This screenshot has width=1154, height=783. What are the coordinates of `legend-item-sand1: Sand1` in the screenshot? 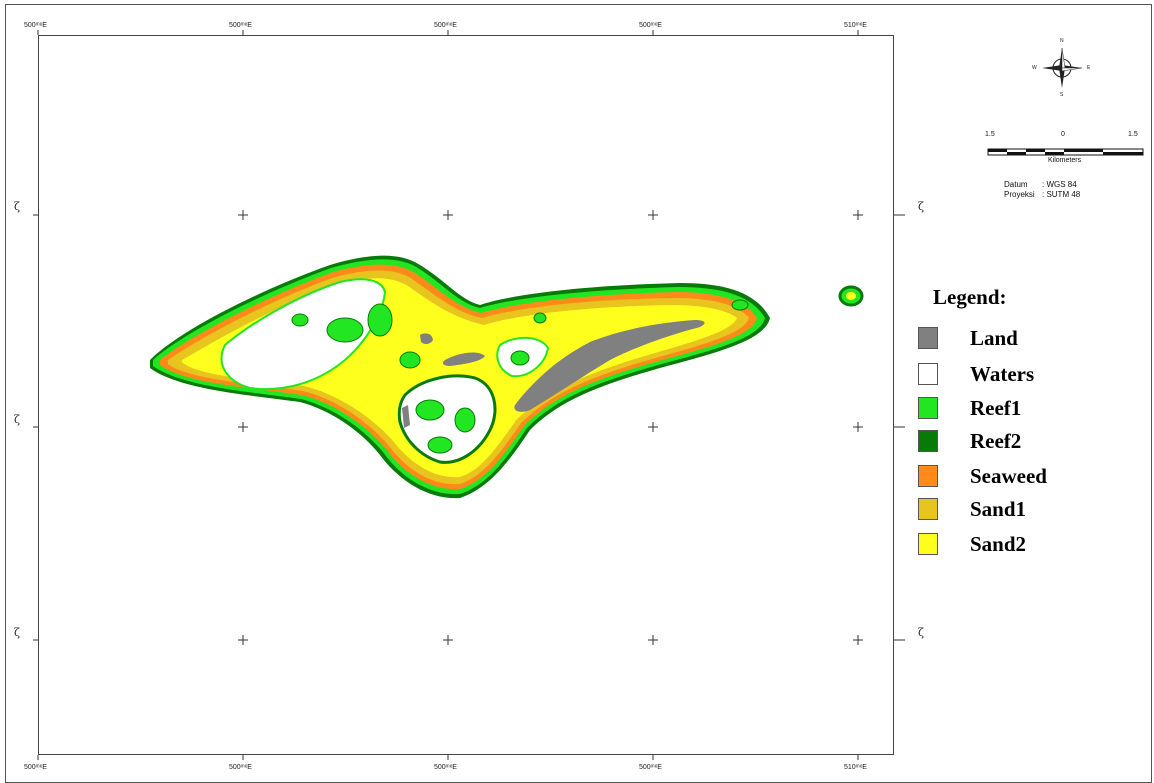 It's located at (972, 509).